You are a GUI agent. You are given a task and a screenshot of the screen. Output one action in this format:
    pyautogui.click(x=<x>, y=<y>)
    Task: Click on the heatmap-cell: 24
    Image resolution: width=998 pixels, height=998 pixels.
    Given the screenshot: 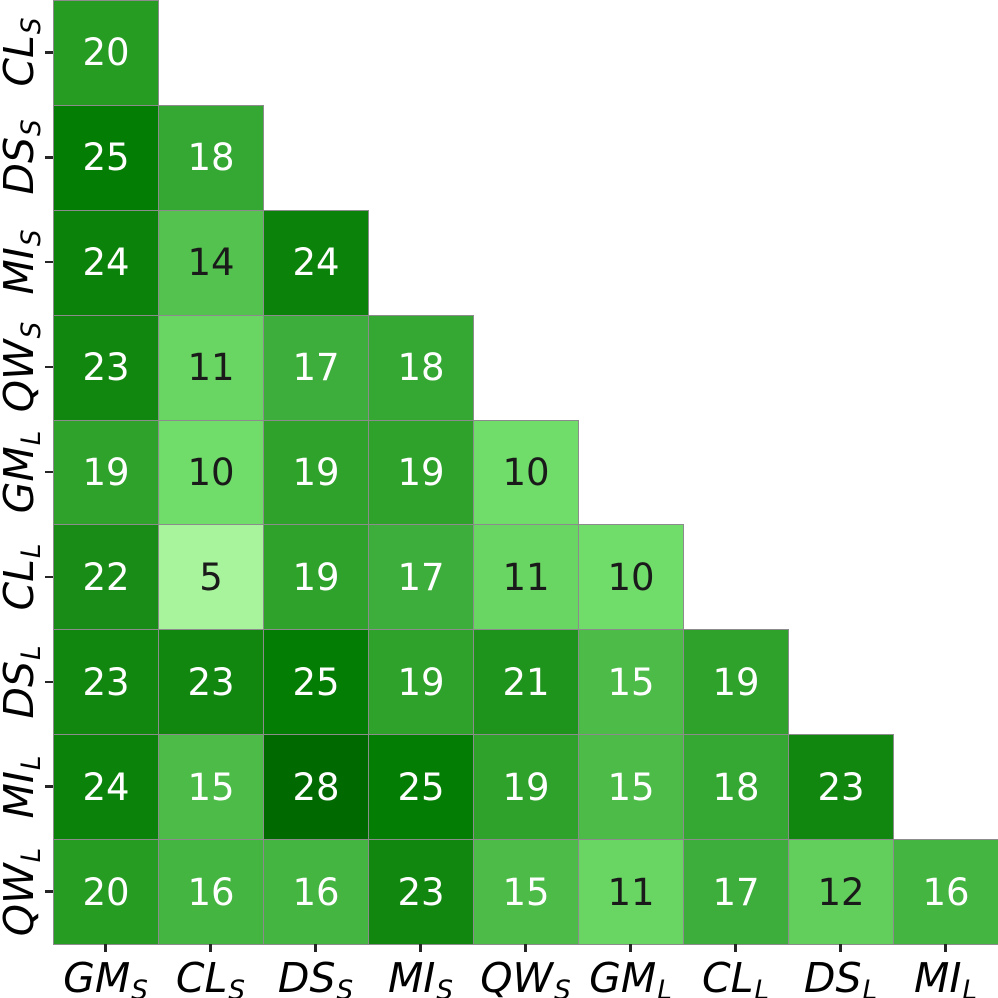 What is the action you would take?
    pyautogui.click(x=316, y=262)
    